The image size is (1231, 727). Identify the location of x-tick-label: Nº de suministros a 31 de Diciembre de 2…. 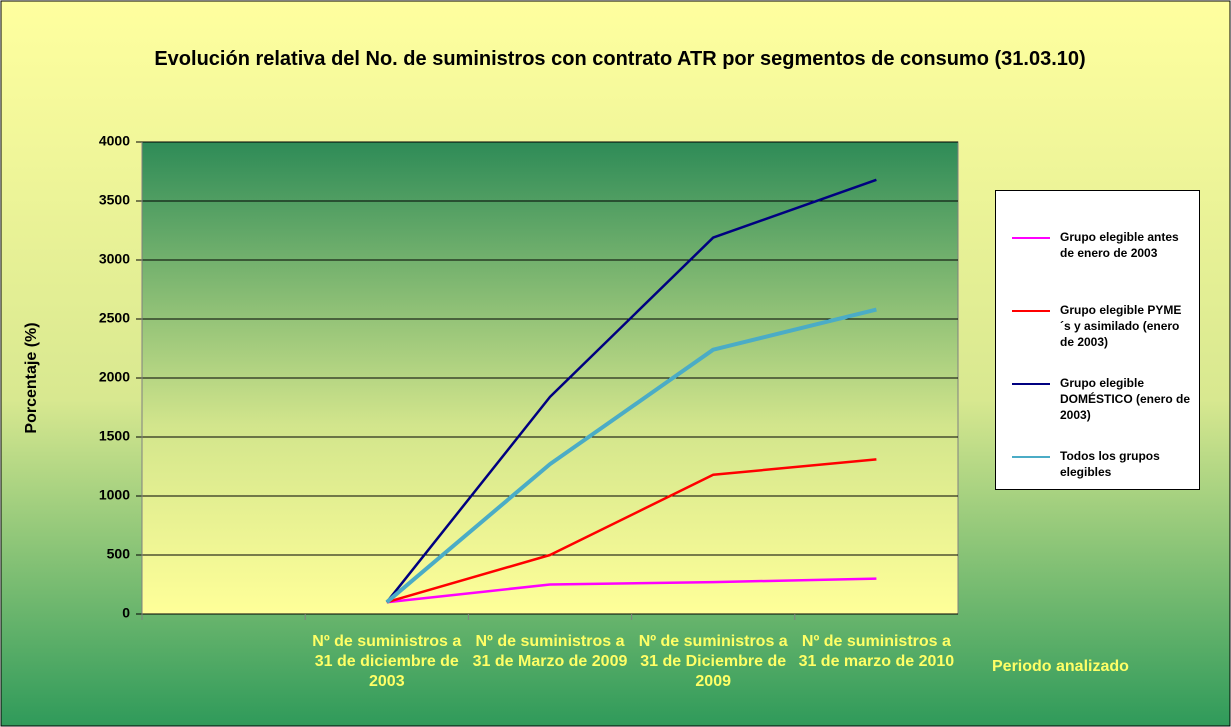
(713, 661).